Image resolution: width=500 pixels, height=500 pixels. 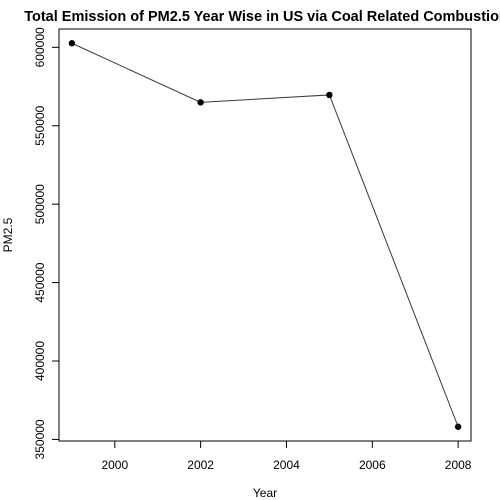 What do you see at coordinates (46, 243) in the screenshot?
I see `y-axis: 350000 400000 450000 500000 550000 600000` at bounding box center [46, 243].